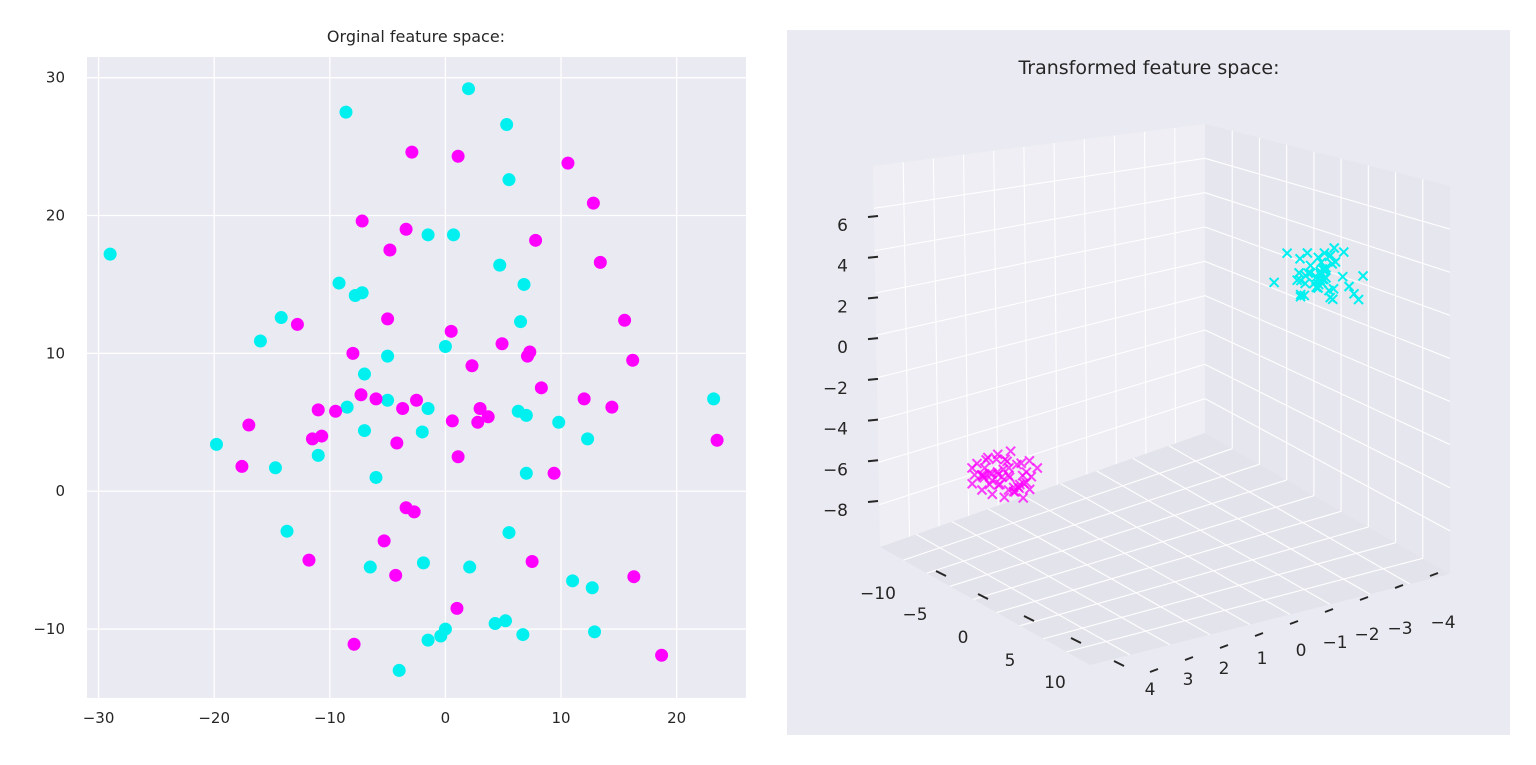 The image size is (1536, 765). I want to click on z-tick-label: −6, so click(835, 470).